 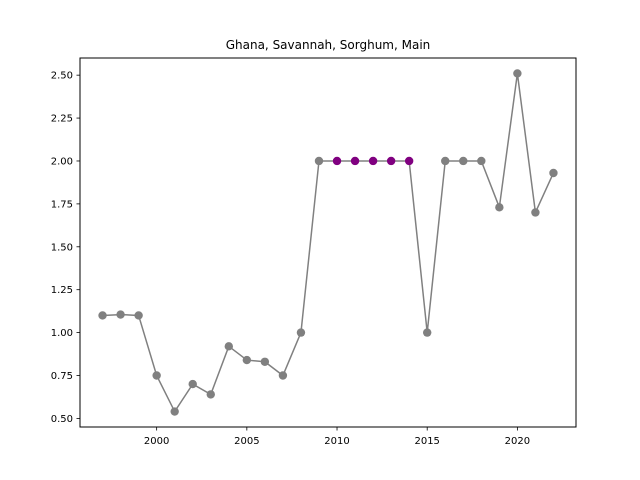 I want to click on chart-title: Ghana, Savannah, Sorghum, Main, so click(x=328, y=45).